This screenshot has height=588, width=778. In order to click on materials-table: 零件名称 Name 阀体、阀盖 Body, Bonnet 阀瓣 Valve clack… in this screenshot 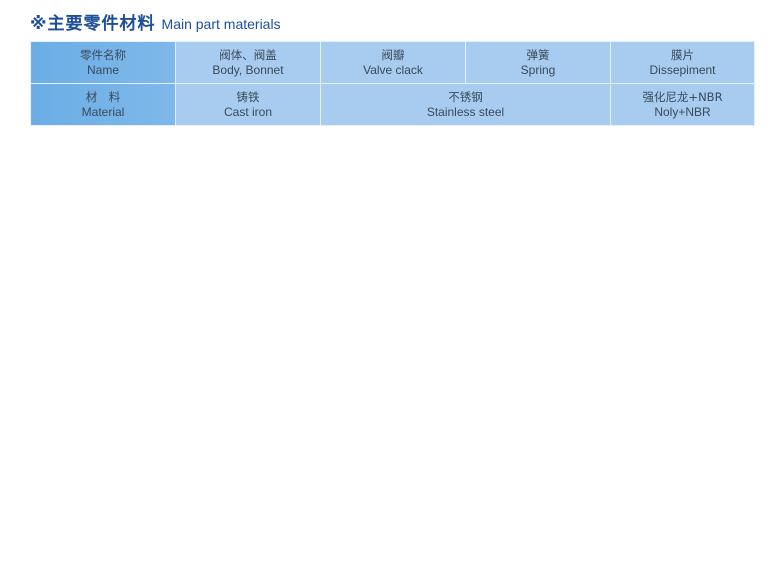, I will do `click(392, 83)`.